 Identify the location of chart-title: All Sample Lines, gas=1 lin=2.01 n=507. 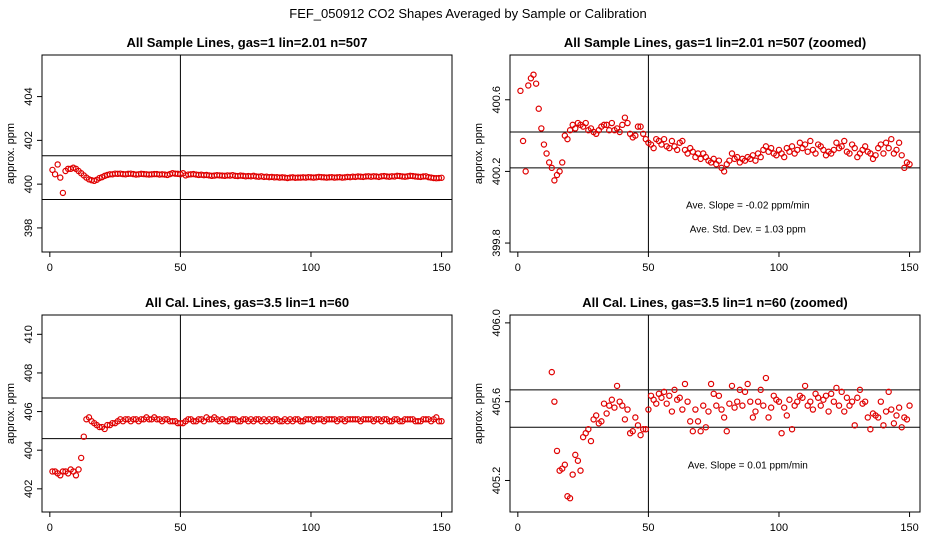
(247, 42).